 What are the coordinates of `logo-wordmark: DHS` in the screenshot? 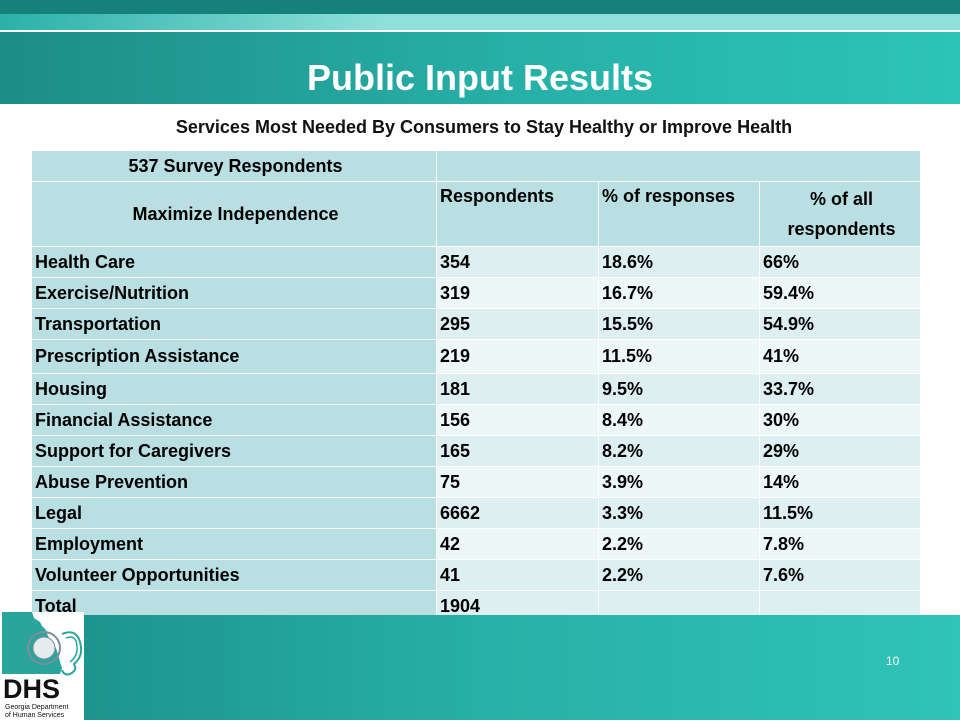 It's located at (31, 689).